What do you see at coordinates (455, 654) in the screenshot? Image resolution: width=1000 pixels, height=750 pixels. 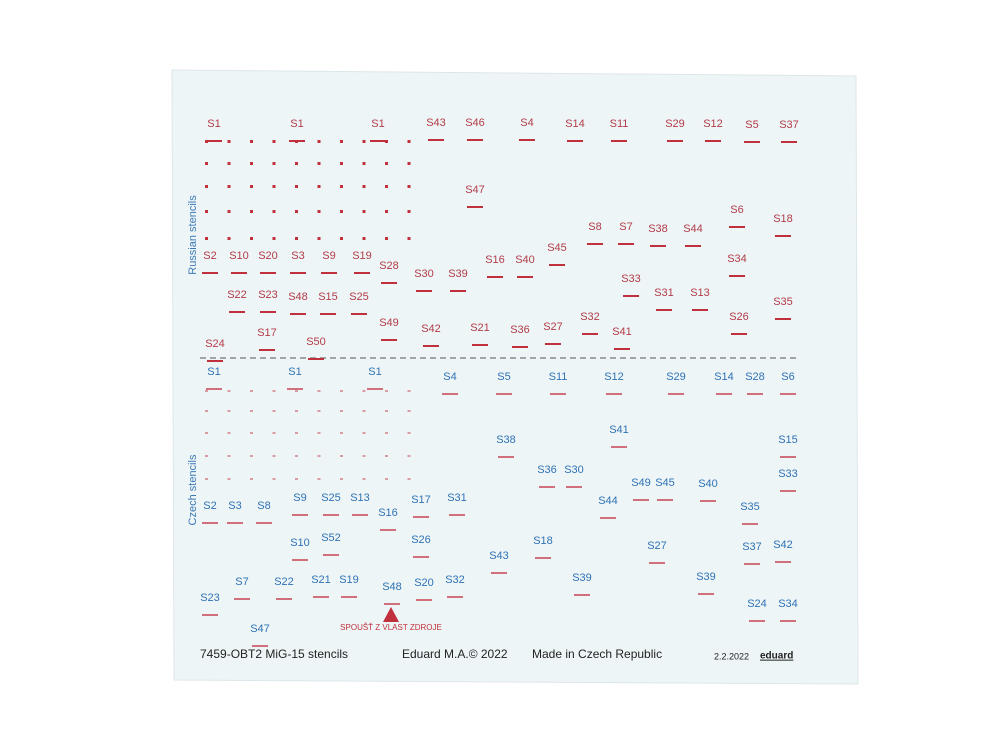 I see `copyright: Eduard M.A.© 2022` at bounding box center [455, 654].